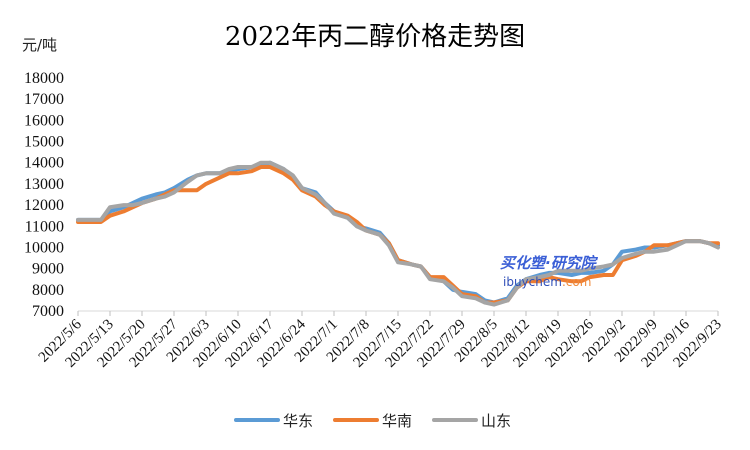  What do you see at coordinates (576, 282) in the screenshot?
I see `watermark-sub-part2: .com` at bounding box center [576, 282].